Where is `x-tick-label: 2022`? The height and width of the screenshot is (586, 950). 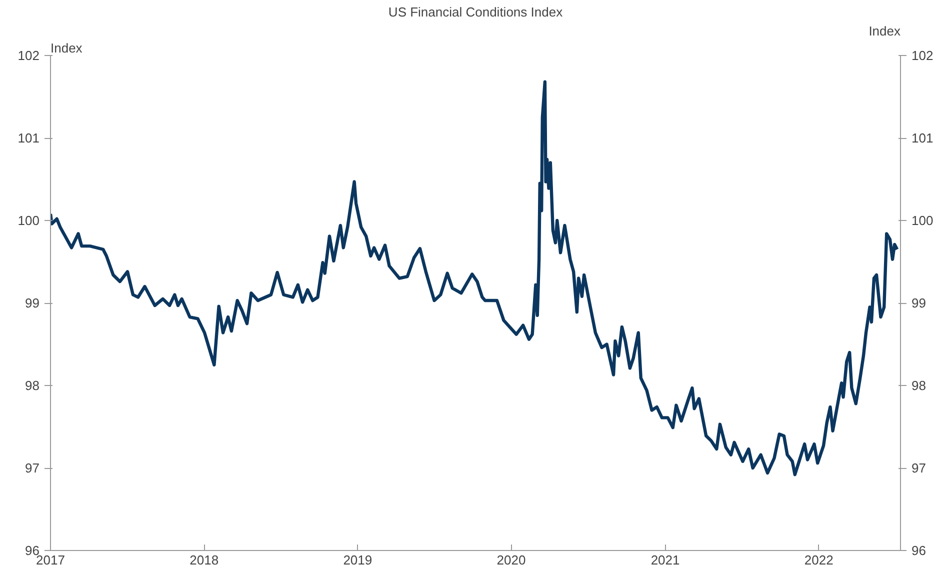 x-tick-label: 2022 is located at coordinates (819, 560).